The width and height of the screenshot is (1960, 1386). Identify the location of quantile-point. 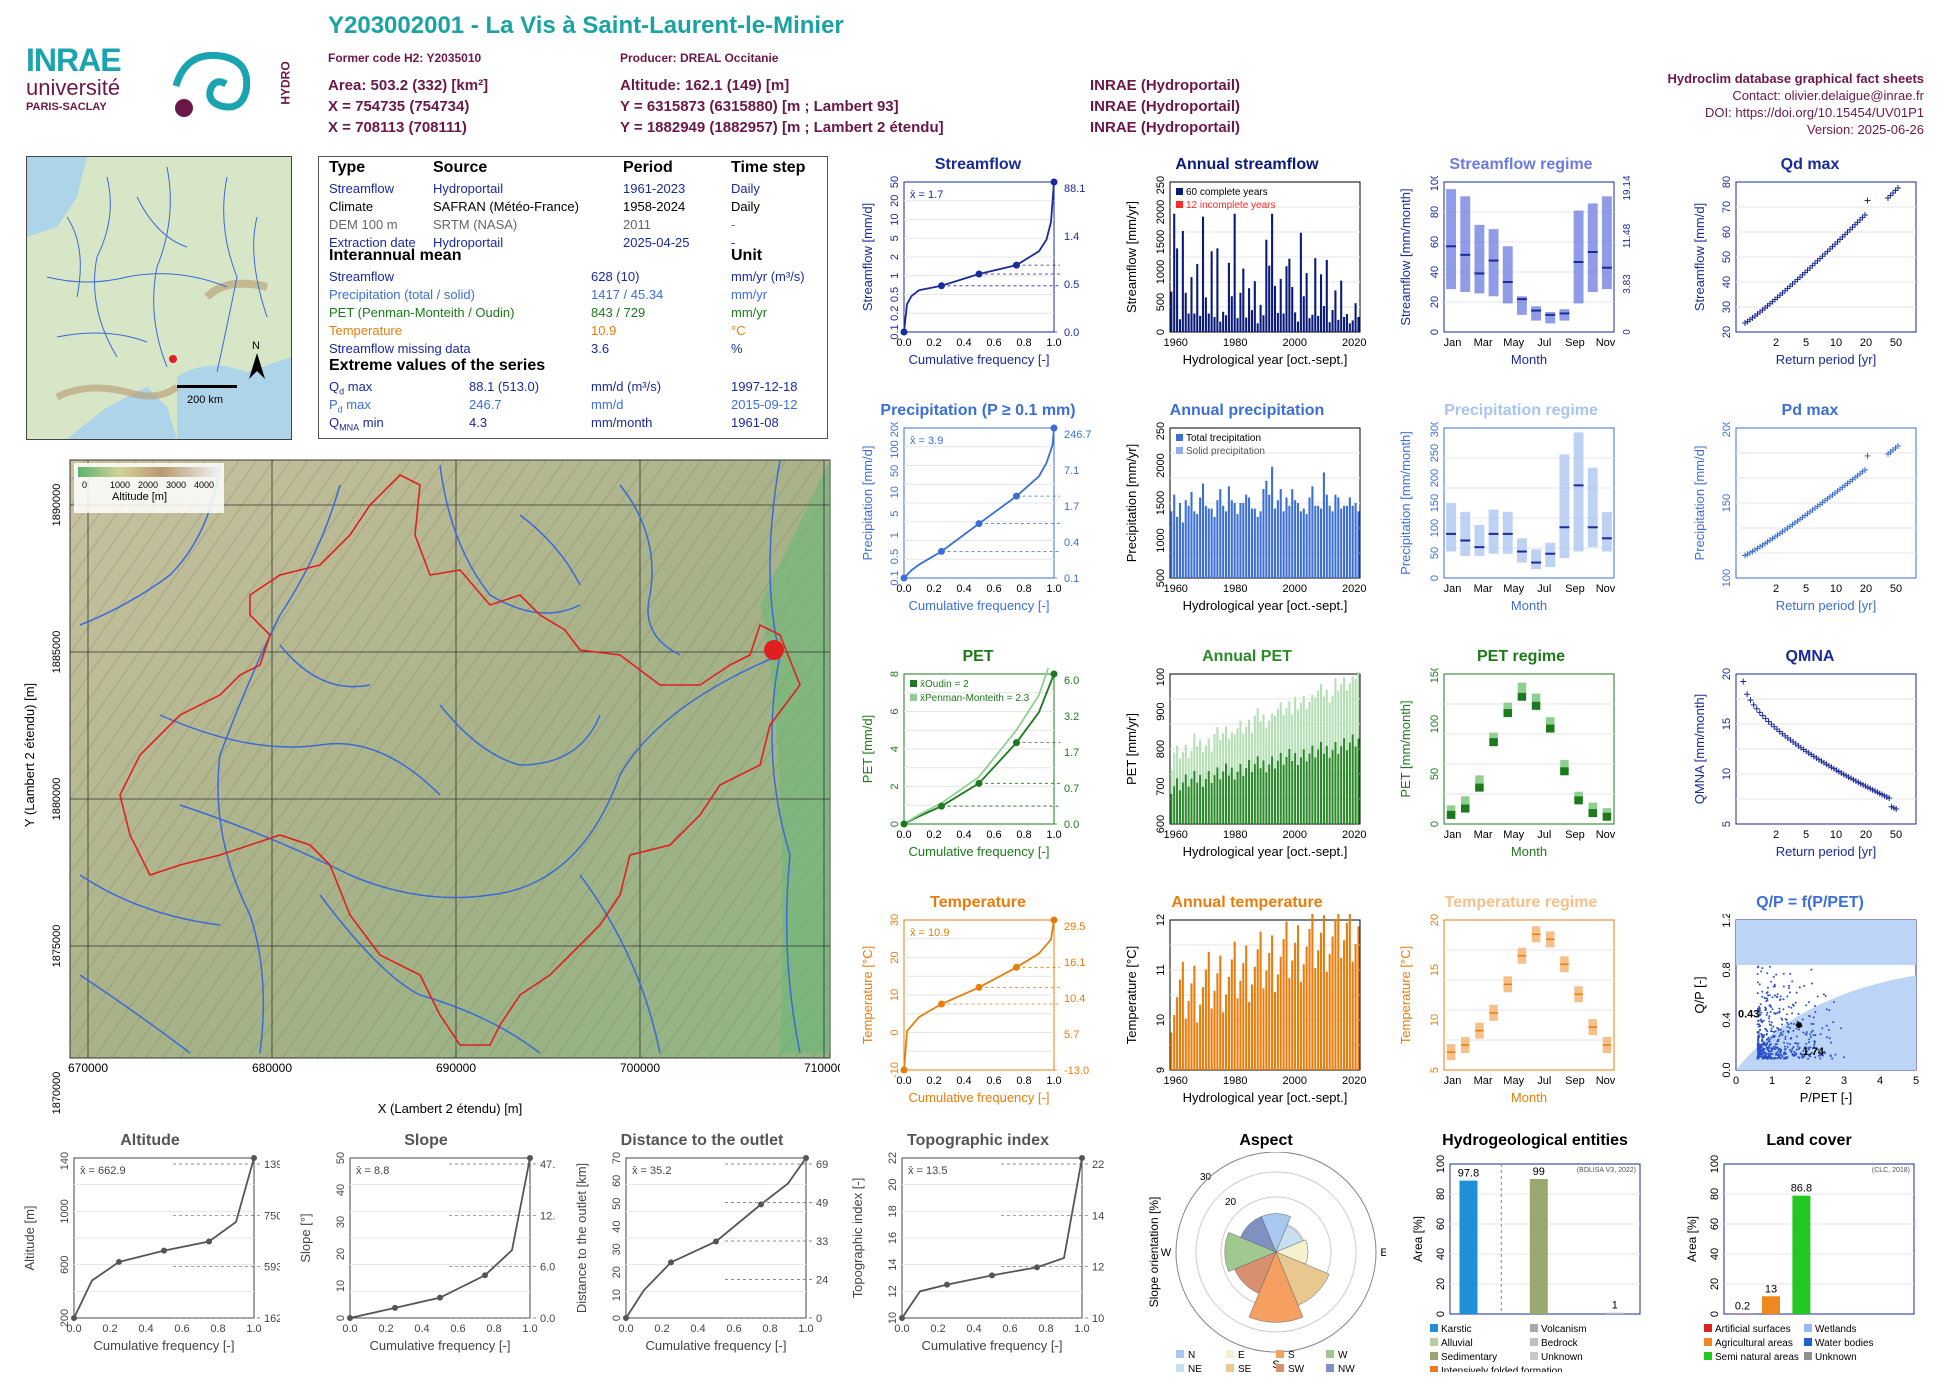
(1054, 920).